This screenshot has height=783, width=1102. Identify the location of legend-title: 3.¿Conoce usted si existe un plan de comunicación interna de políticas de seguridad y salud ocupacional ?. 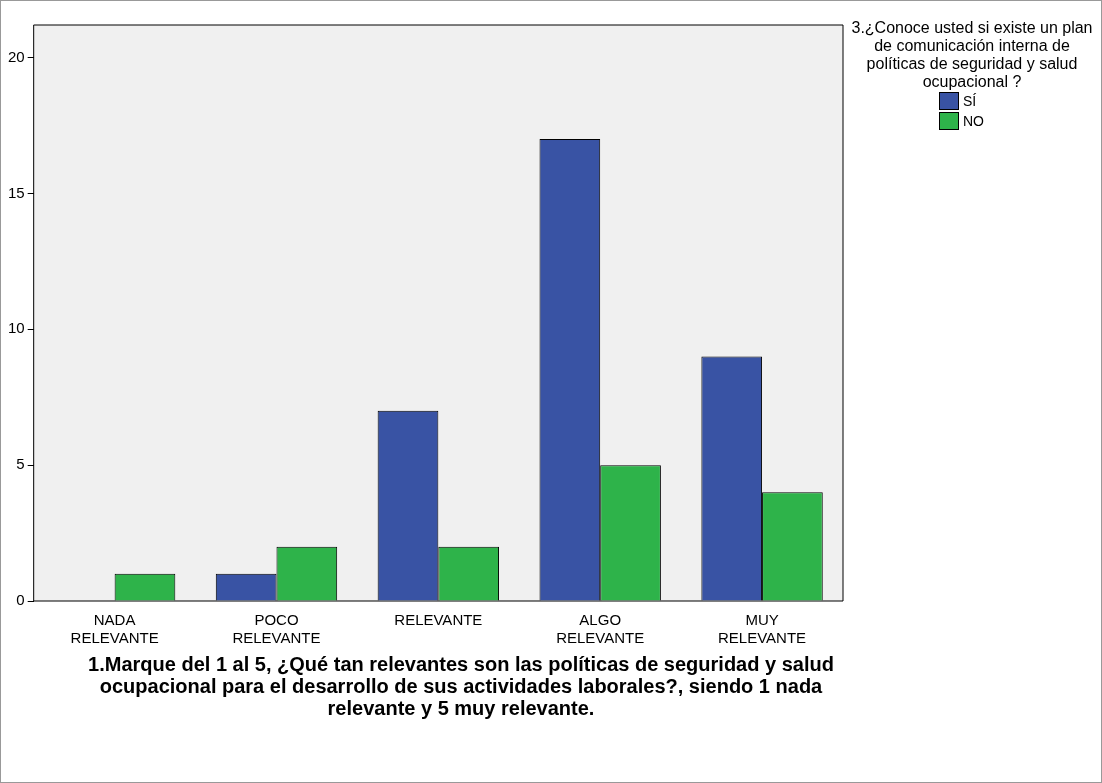
(972, 55).